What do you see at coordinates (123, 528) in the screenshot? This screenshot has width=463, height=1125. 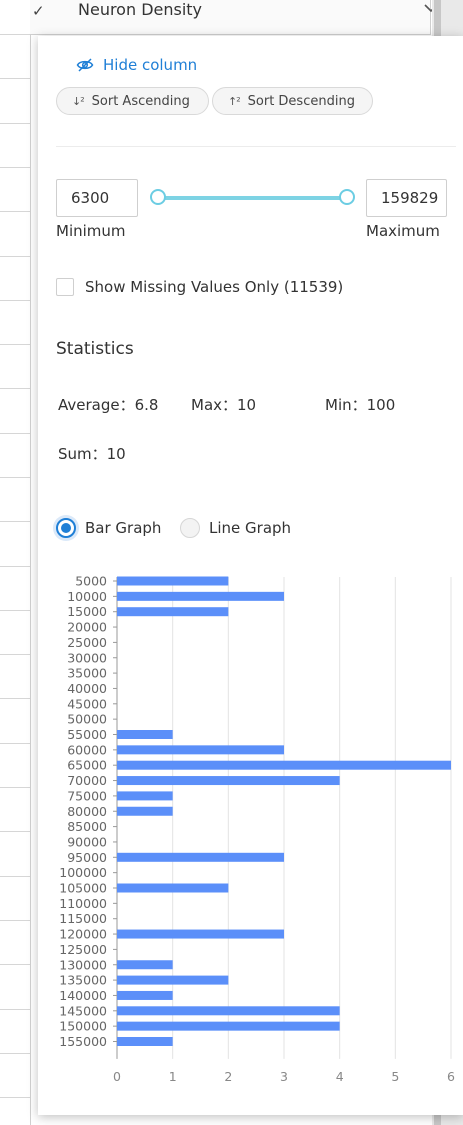 I see `bar-graph-label: Bar Graph` at bounding box center [123, 528].